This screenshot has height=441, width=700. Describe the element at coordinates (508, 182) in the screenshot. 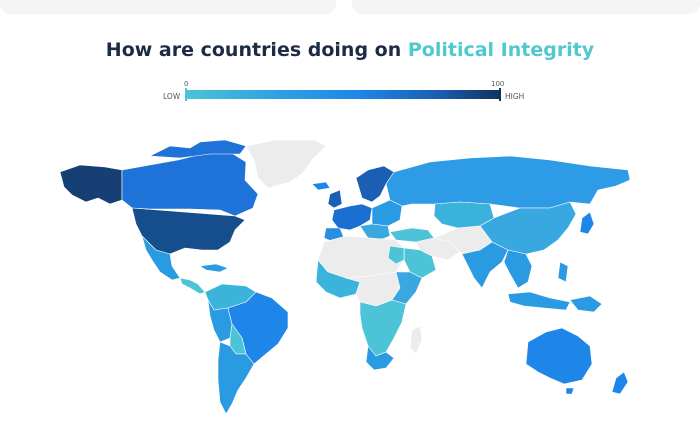

I see `region-russia` at that location.